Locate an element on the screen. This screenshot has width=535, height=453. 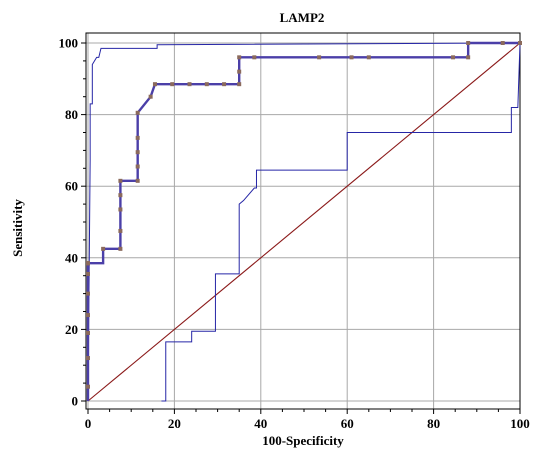
x-tick-label-0: 0 is located at coordinates (88, 423).